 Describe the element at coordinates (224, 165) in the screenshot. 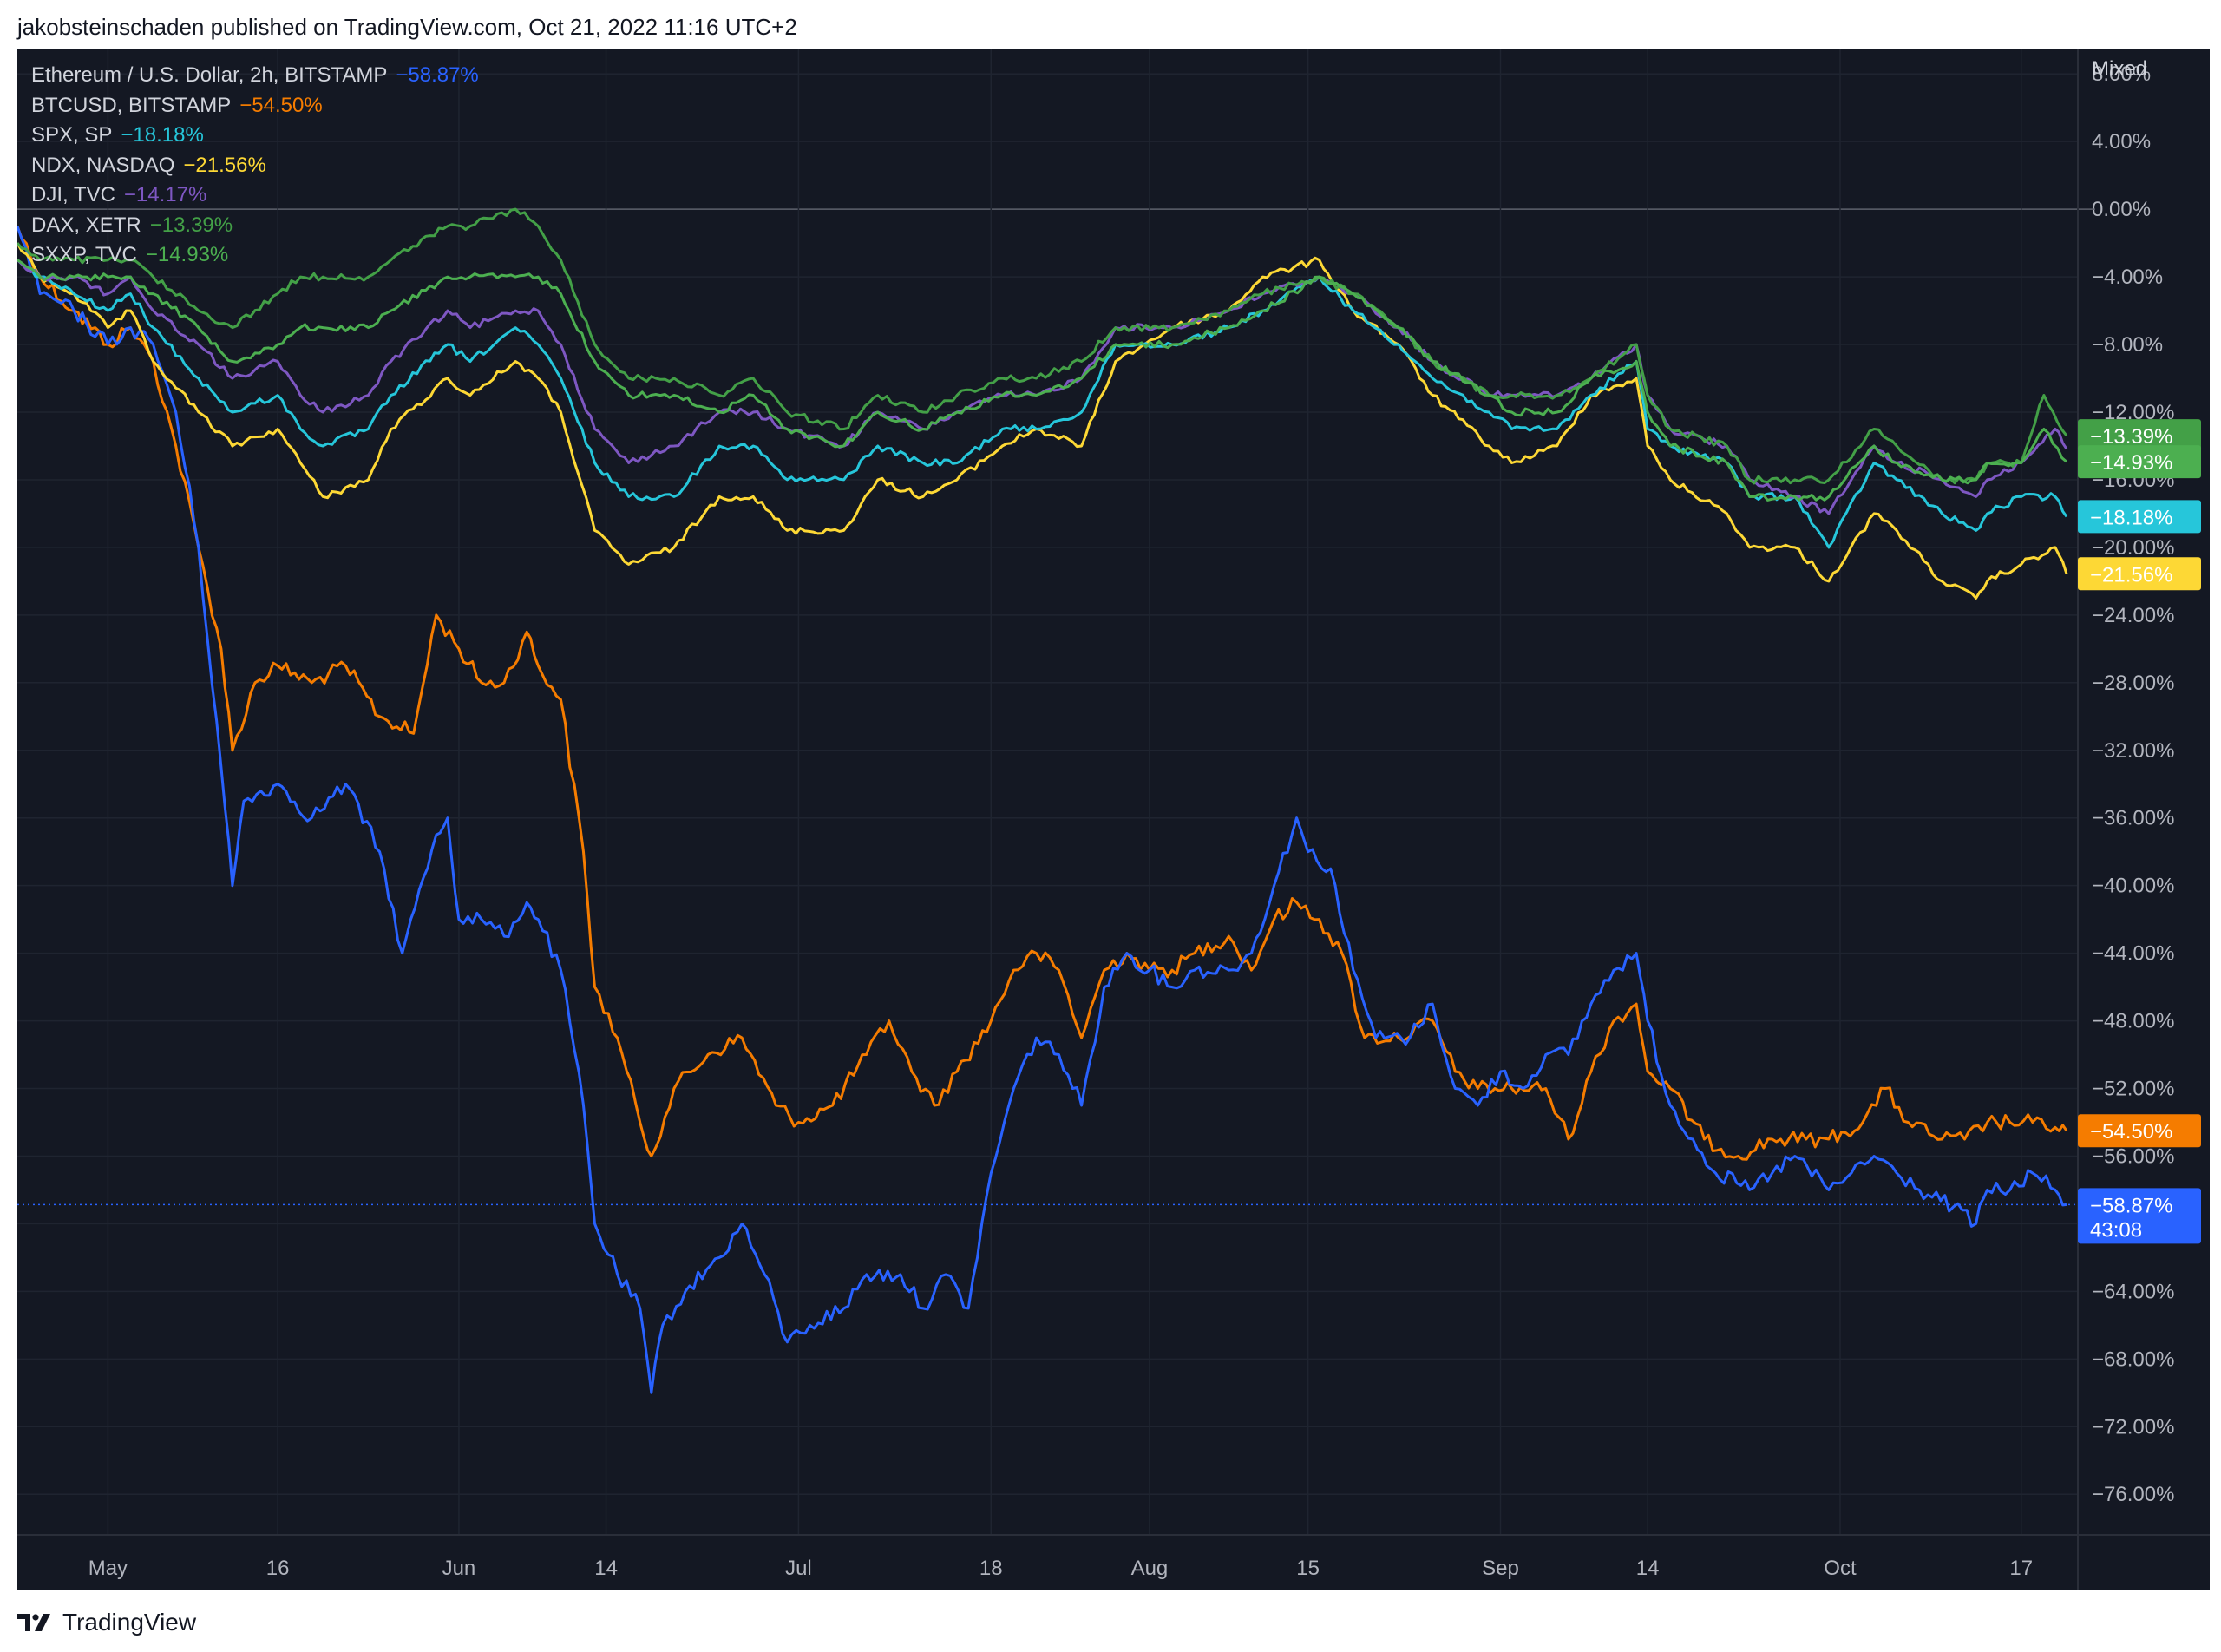

I see `legend-change-value: −21.56%` at that location.